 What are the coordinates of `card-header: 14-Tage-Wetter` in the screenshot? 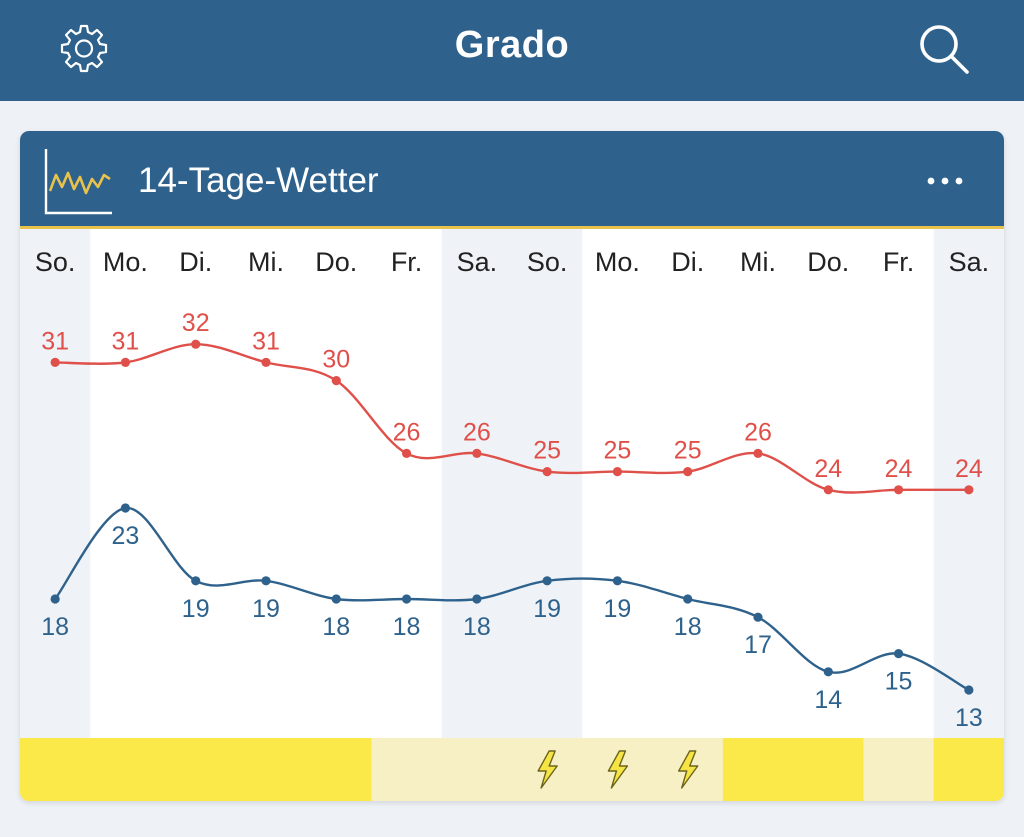 It's located at (512, 180).